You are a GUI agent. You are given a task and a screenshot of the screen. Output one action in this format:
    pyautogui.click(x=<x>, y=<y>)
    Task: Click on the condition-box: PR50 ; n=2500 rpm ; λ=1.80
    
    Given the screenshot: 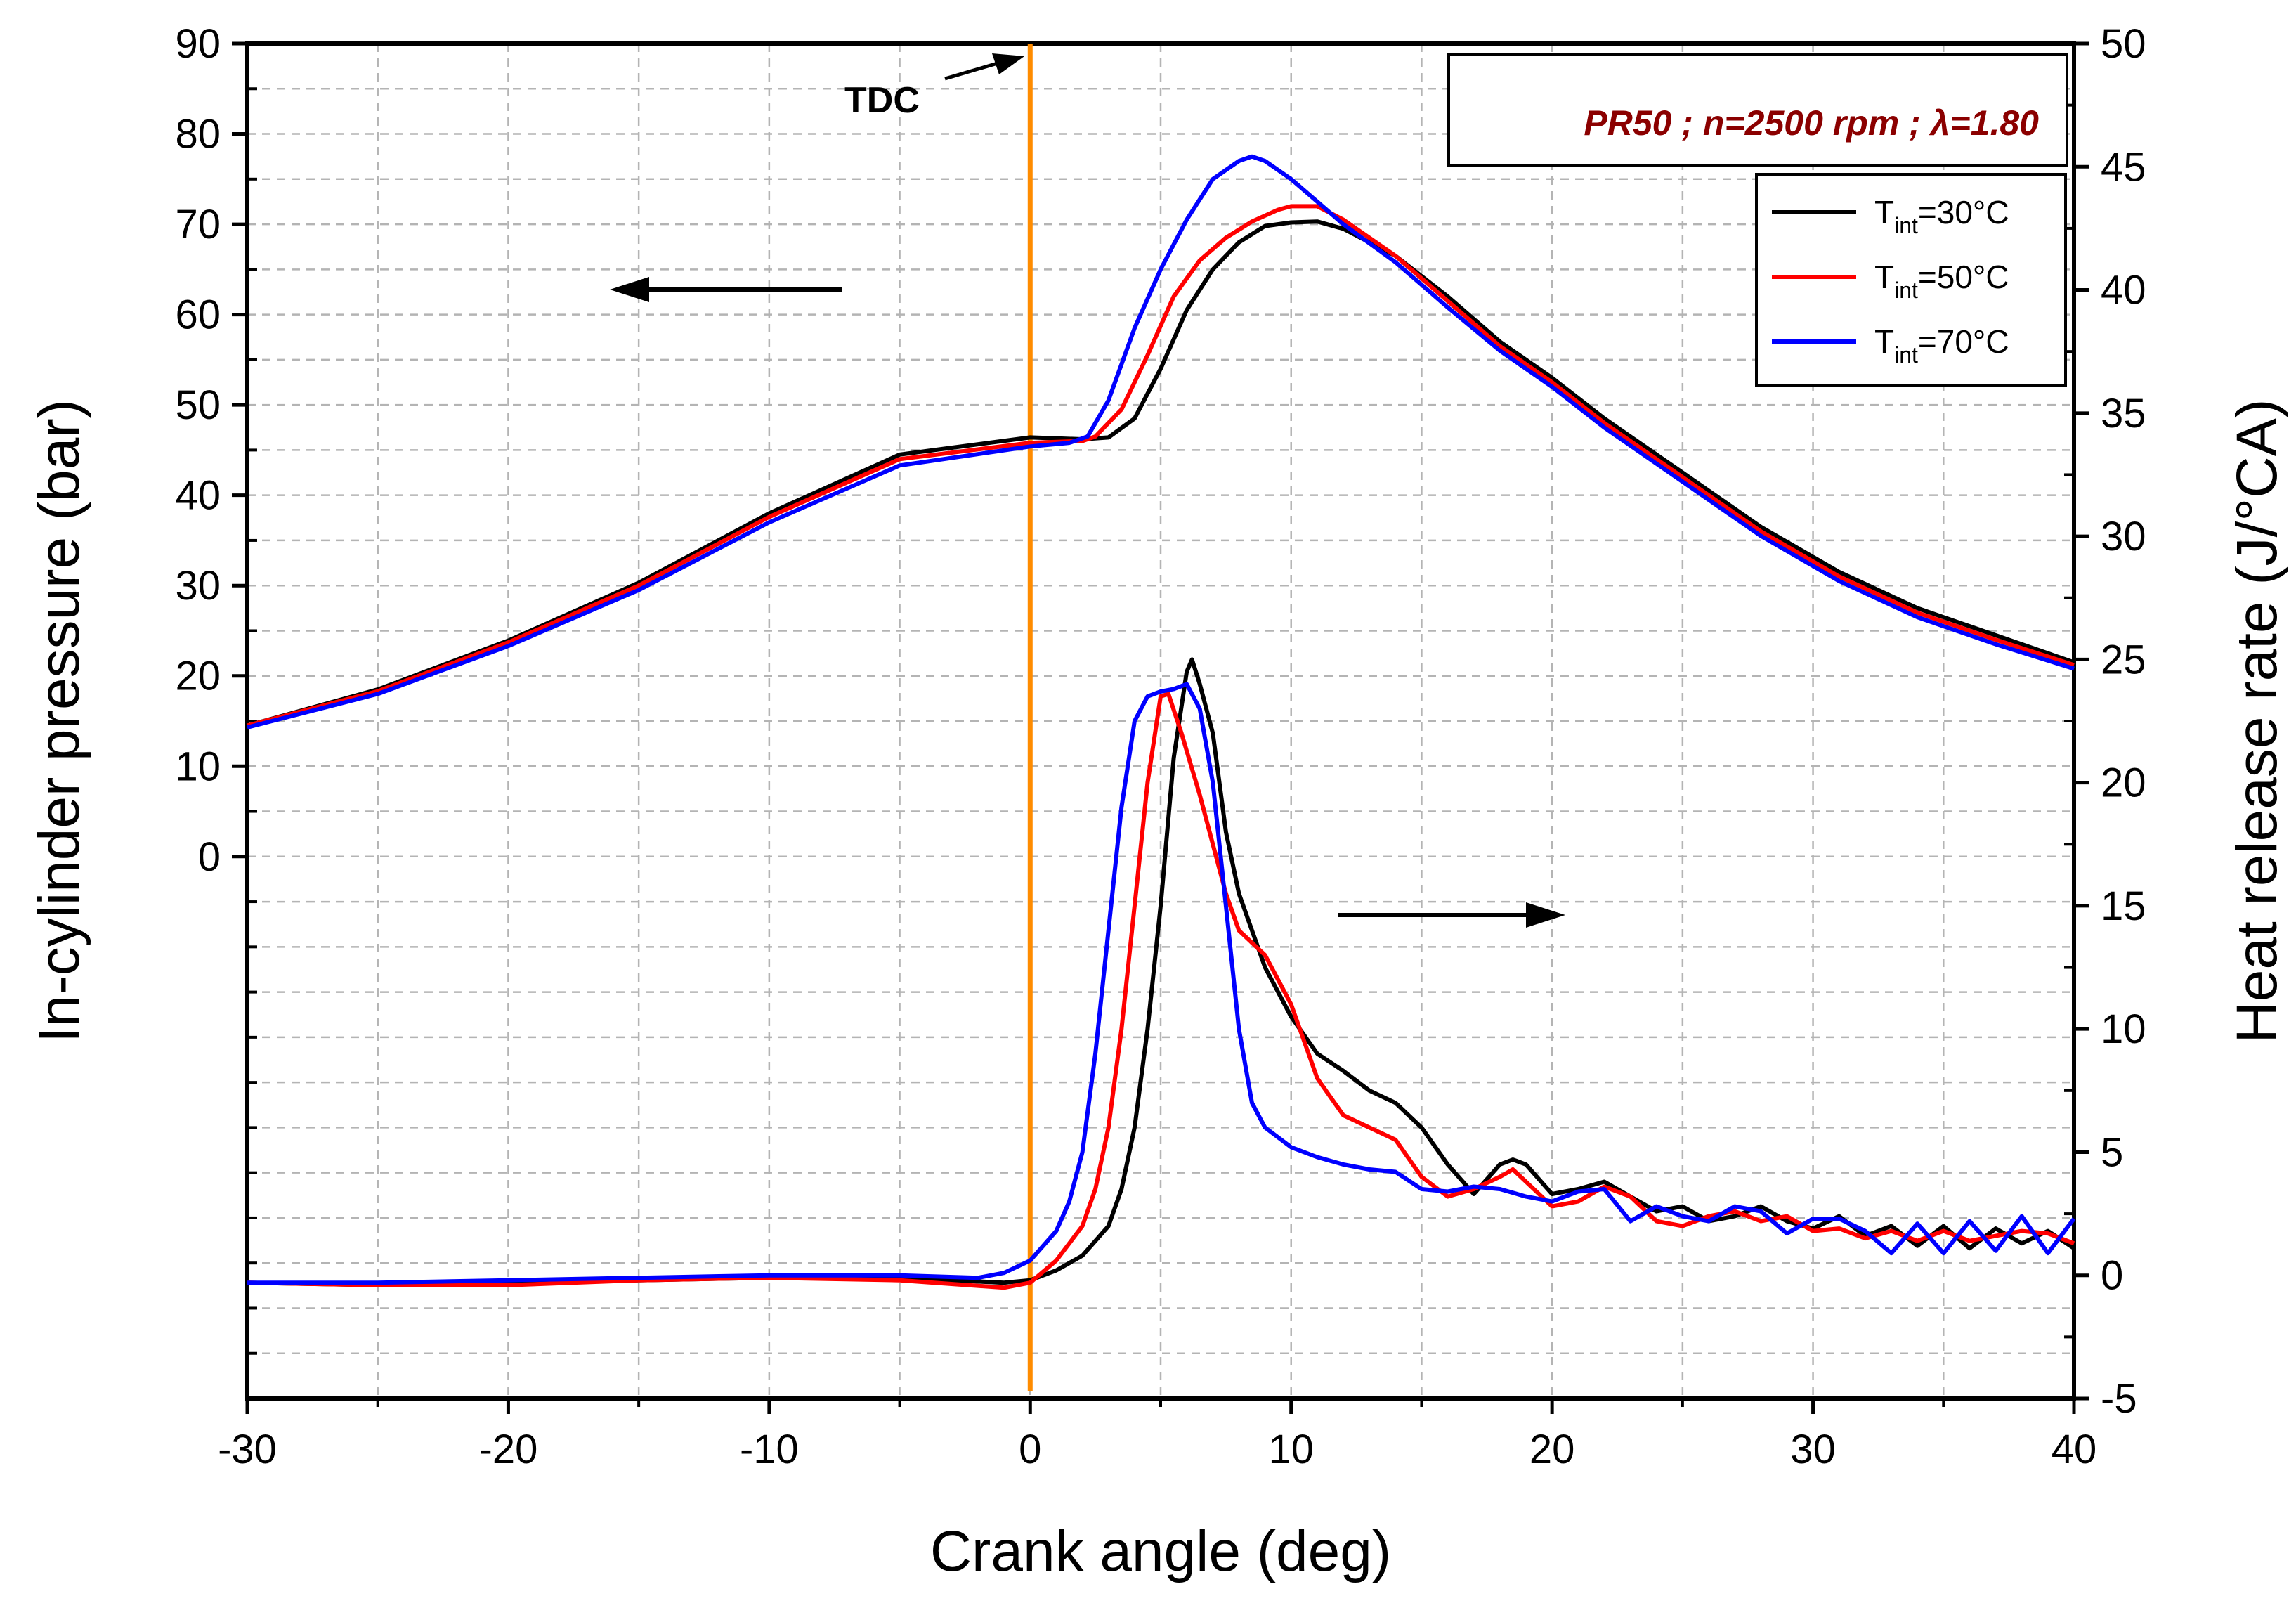 What is the action you would take?
    pyautogui.click(x=1758, y=110)
    